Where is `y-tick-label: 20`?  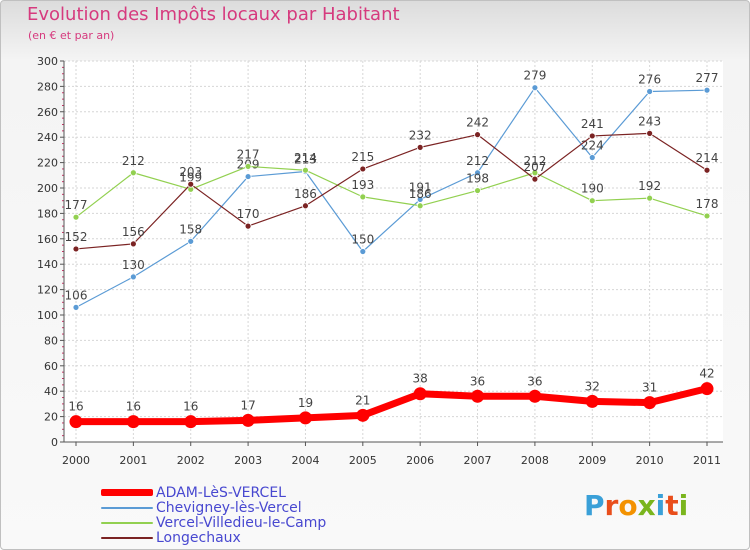 y-tick-label: 20 is located at coordinates (51, 417).